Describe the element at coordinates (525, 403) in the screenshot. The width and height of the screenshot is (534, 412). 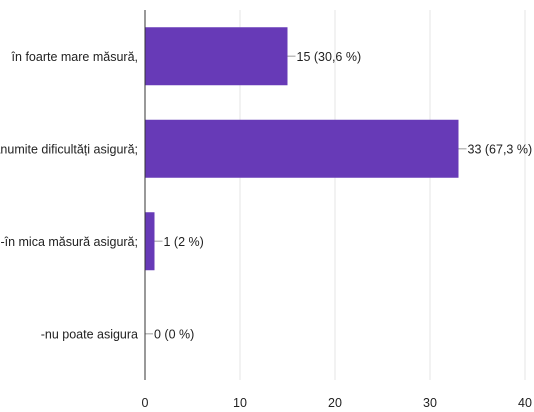
I see `x-tick-label-40: 40` at that location.